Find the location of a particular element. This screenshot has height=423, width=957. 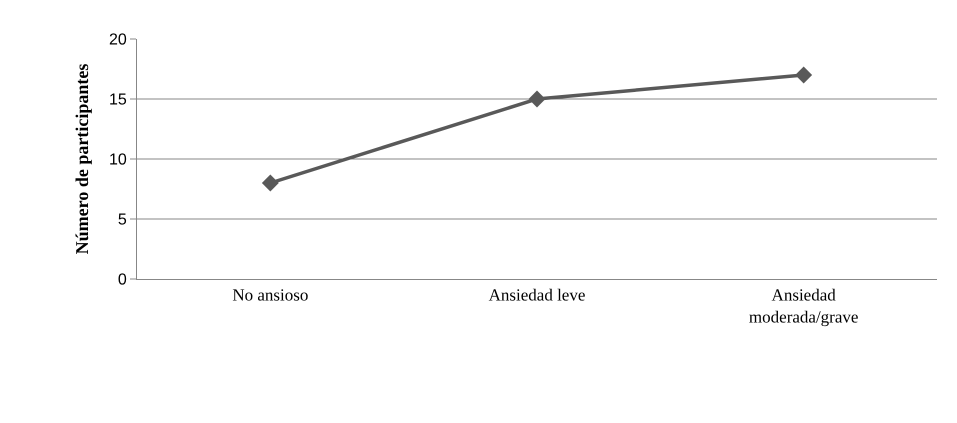

y-axis-title: Número de participantes is located at coordinates (82, 159).